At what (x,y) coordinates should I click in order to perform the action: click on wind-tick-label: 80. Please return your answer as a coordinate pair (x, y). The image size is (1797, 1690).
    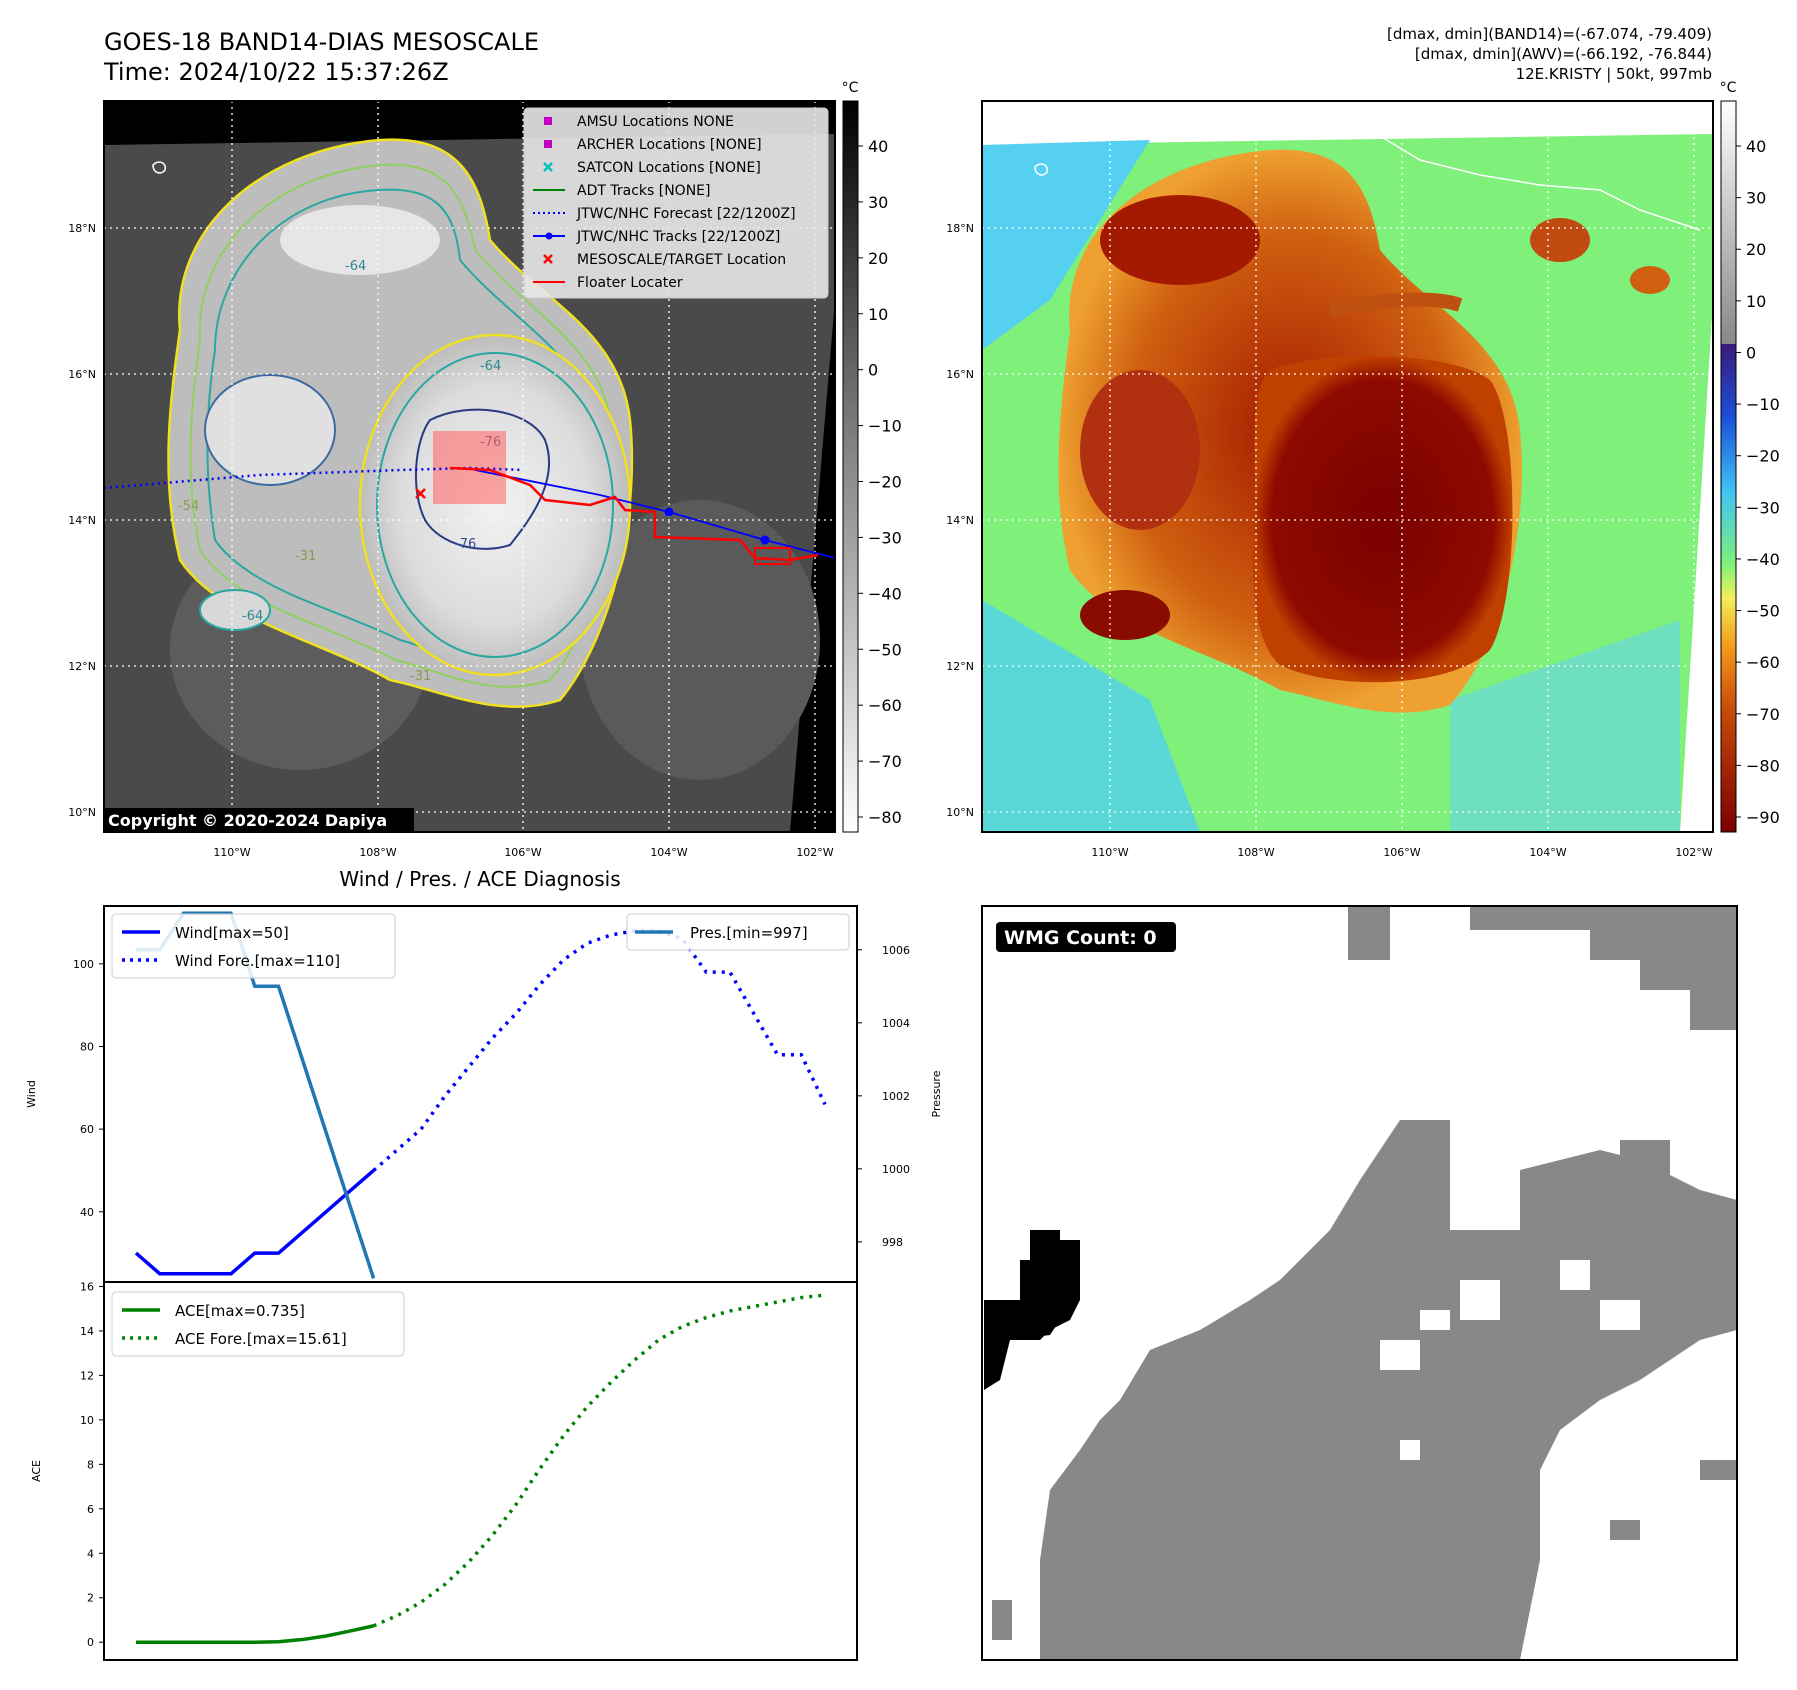
    Looking at the image, I should click on (87, 1046).